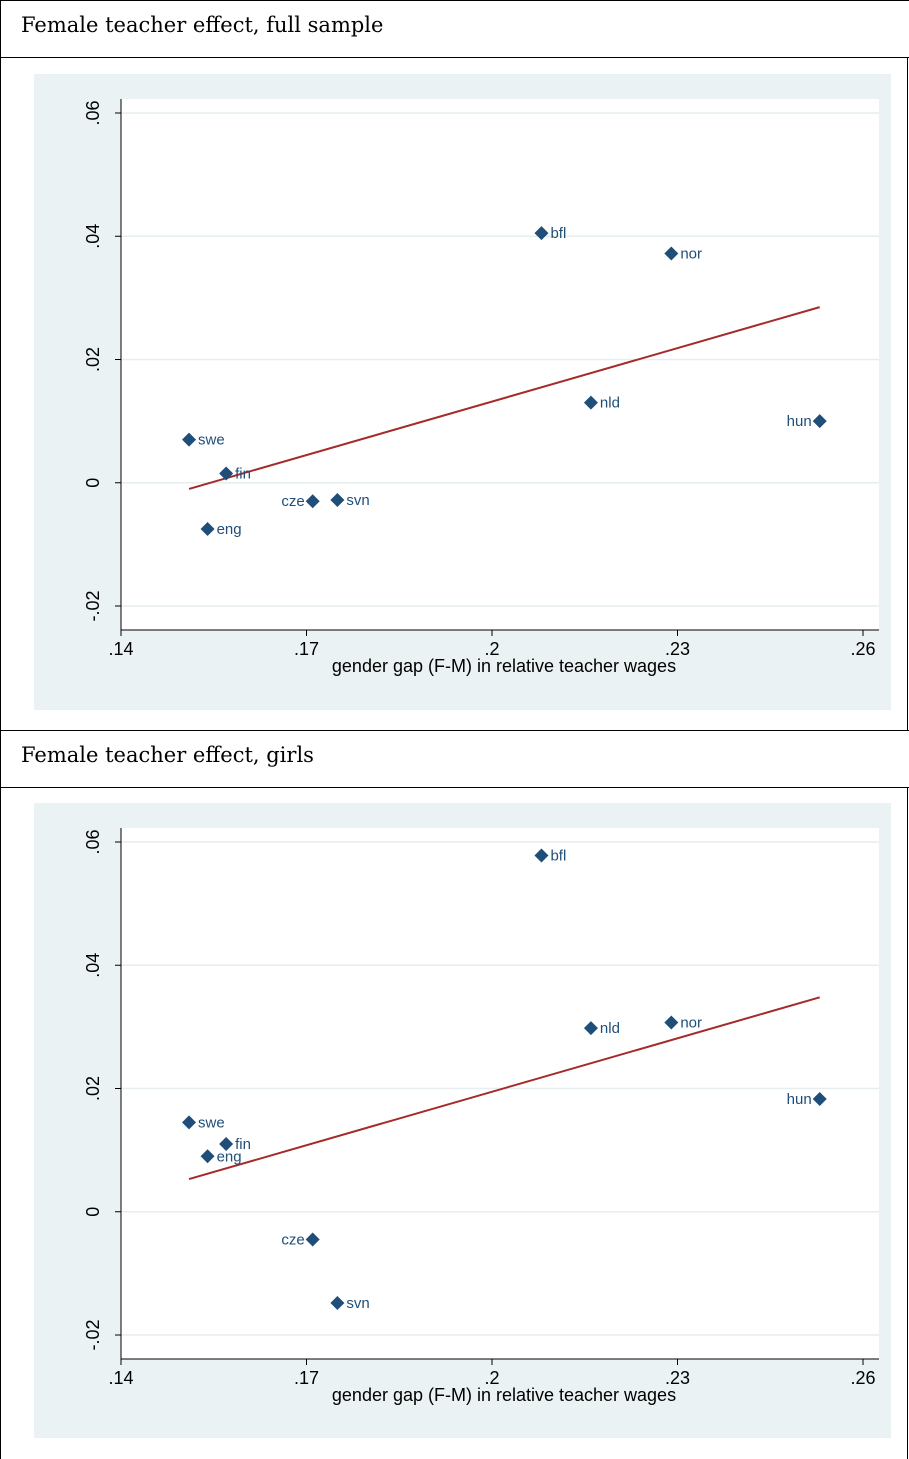 Image resolution: width=909 pixels, height=1459 pixels. What do you see at coordinates (167, 755) in the screenshot?
I see `panel-2-title: Female teacher effect, girls` at bounding box center [167, 755].